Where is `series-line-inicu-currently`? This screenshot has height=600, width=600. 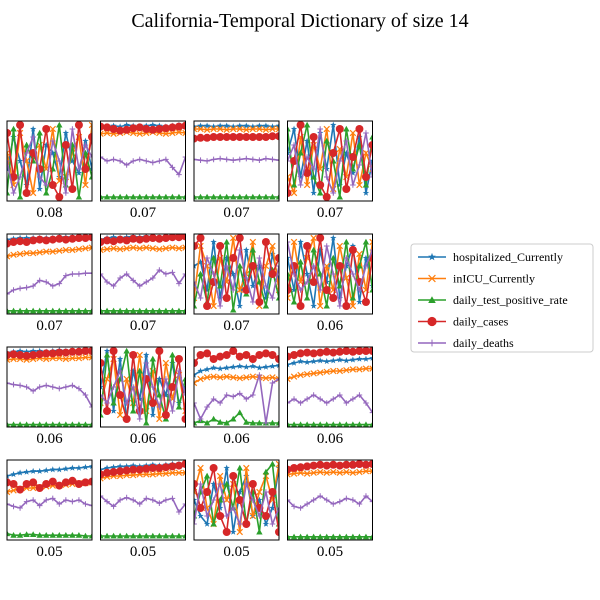 series-line-inicu-currently is located at coordinates (330, 473).